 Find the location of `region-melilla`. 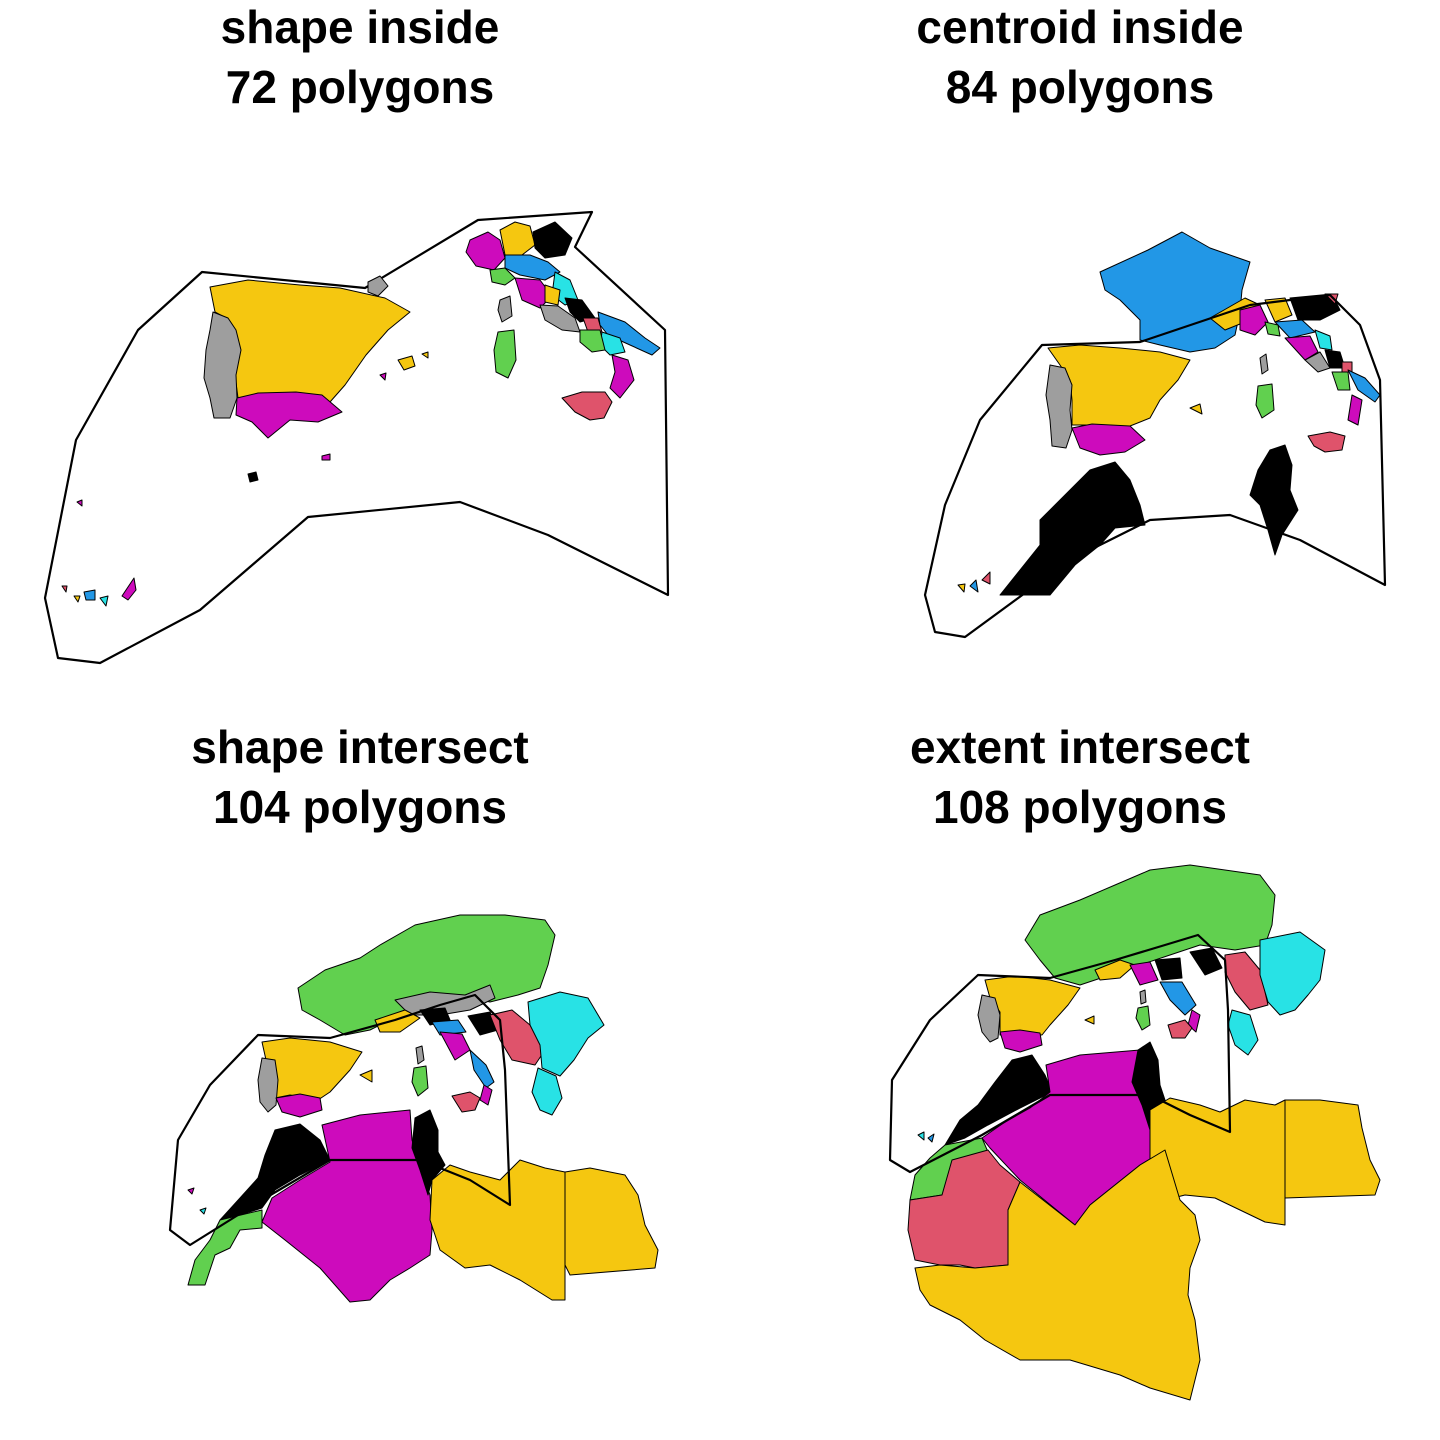

region-melilla is located at coordinates (326, 457).